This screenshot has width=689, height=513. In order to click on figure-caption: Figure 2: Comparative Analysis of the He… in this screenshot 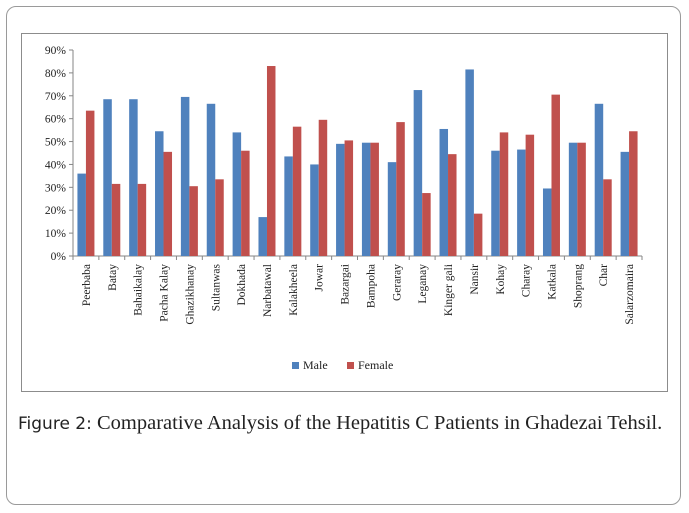, I will do `click(344, 424)`.